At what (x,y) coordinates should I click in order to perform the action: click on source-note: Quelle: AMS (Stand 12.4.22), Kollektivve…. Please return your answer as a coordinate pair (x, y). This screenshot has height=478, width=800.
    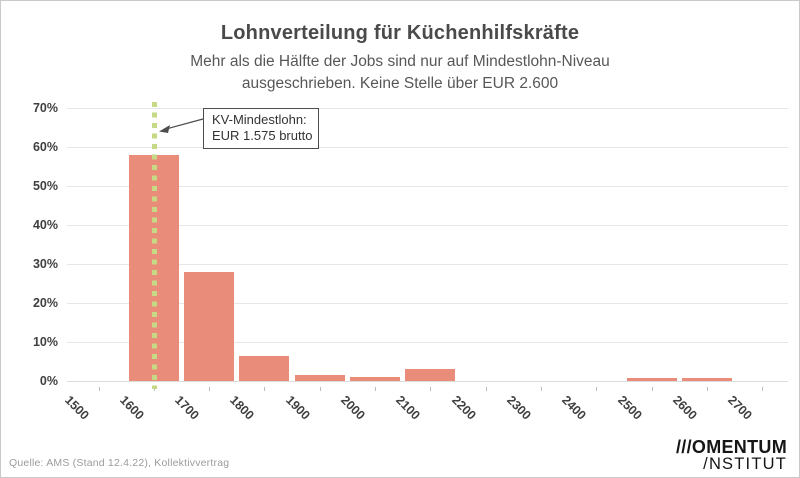
    Looking at the image, I should click on (119, 463).